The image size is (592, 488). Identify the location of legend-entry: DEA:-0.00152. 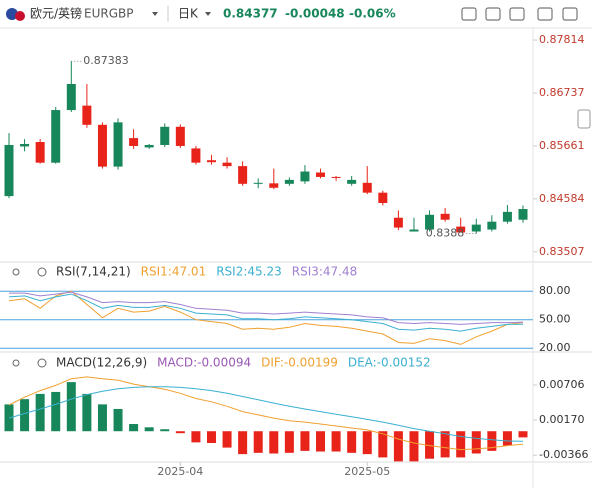
(389, 363).